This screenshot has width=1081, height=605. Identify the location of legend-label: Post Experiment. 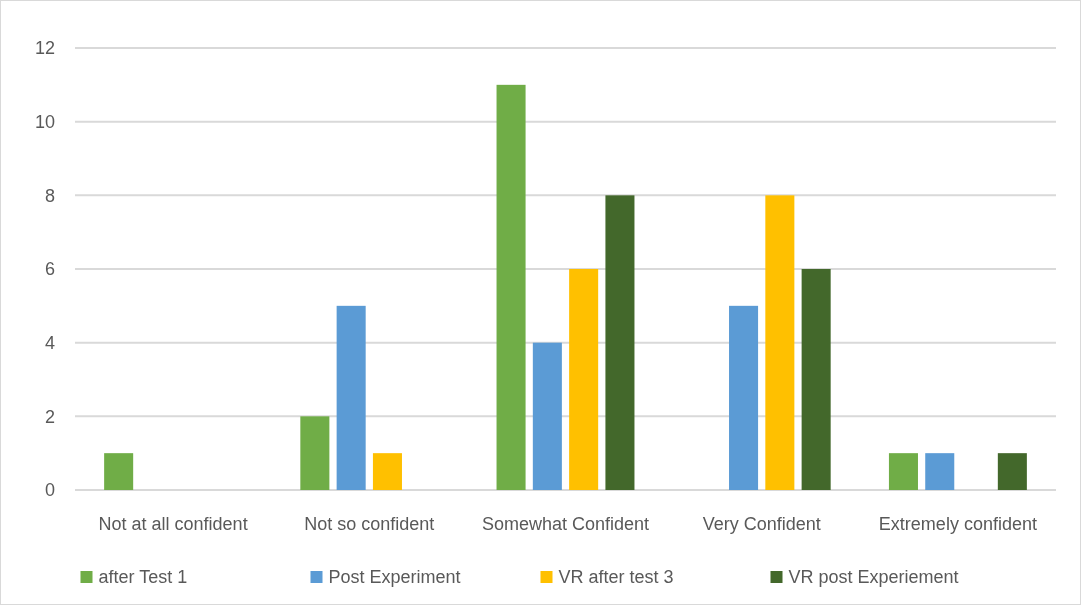
(394, 577).